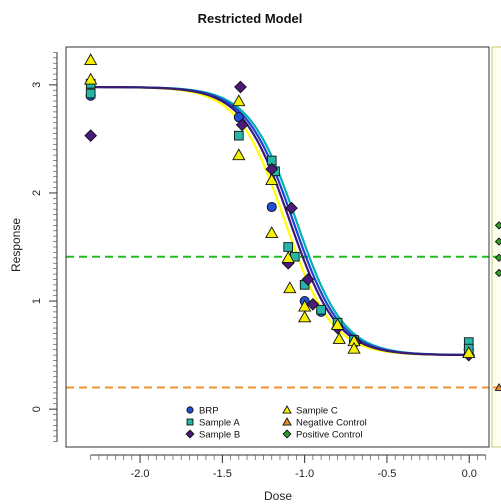  I want to click on legend-label-negative-control: Negative Control, so click(331, 423).